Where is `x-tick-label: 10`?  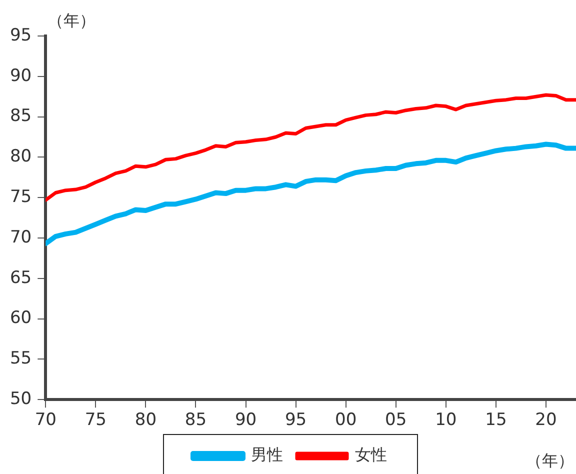
x-tick-label: 10 is located at coordinates (446, 420).